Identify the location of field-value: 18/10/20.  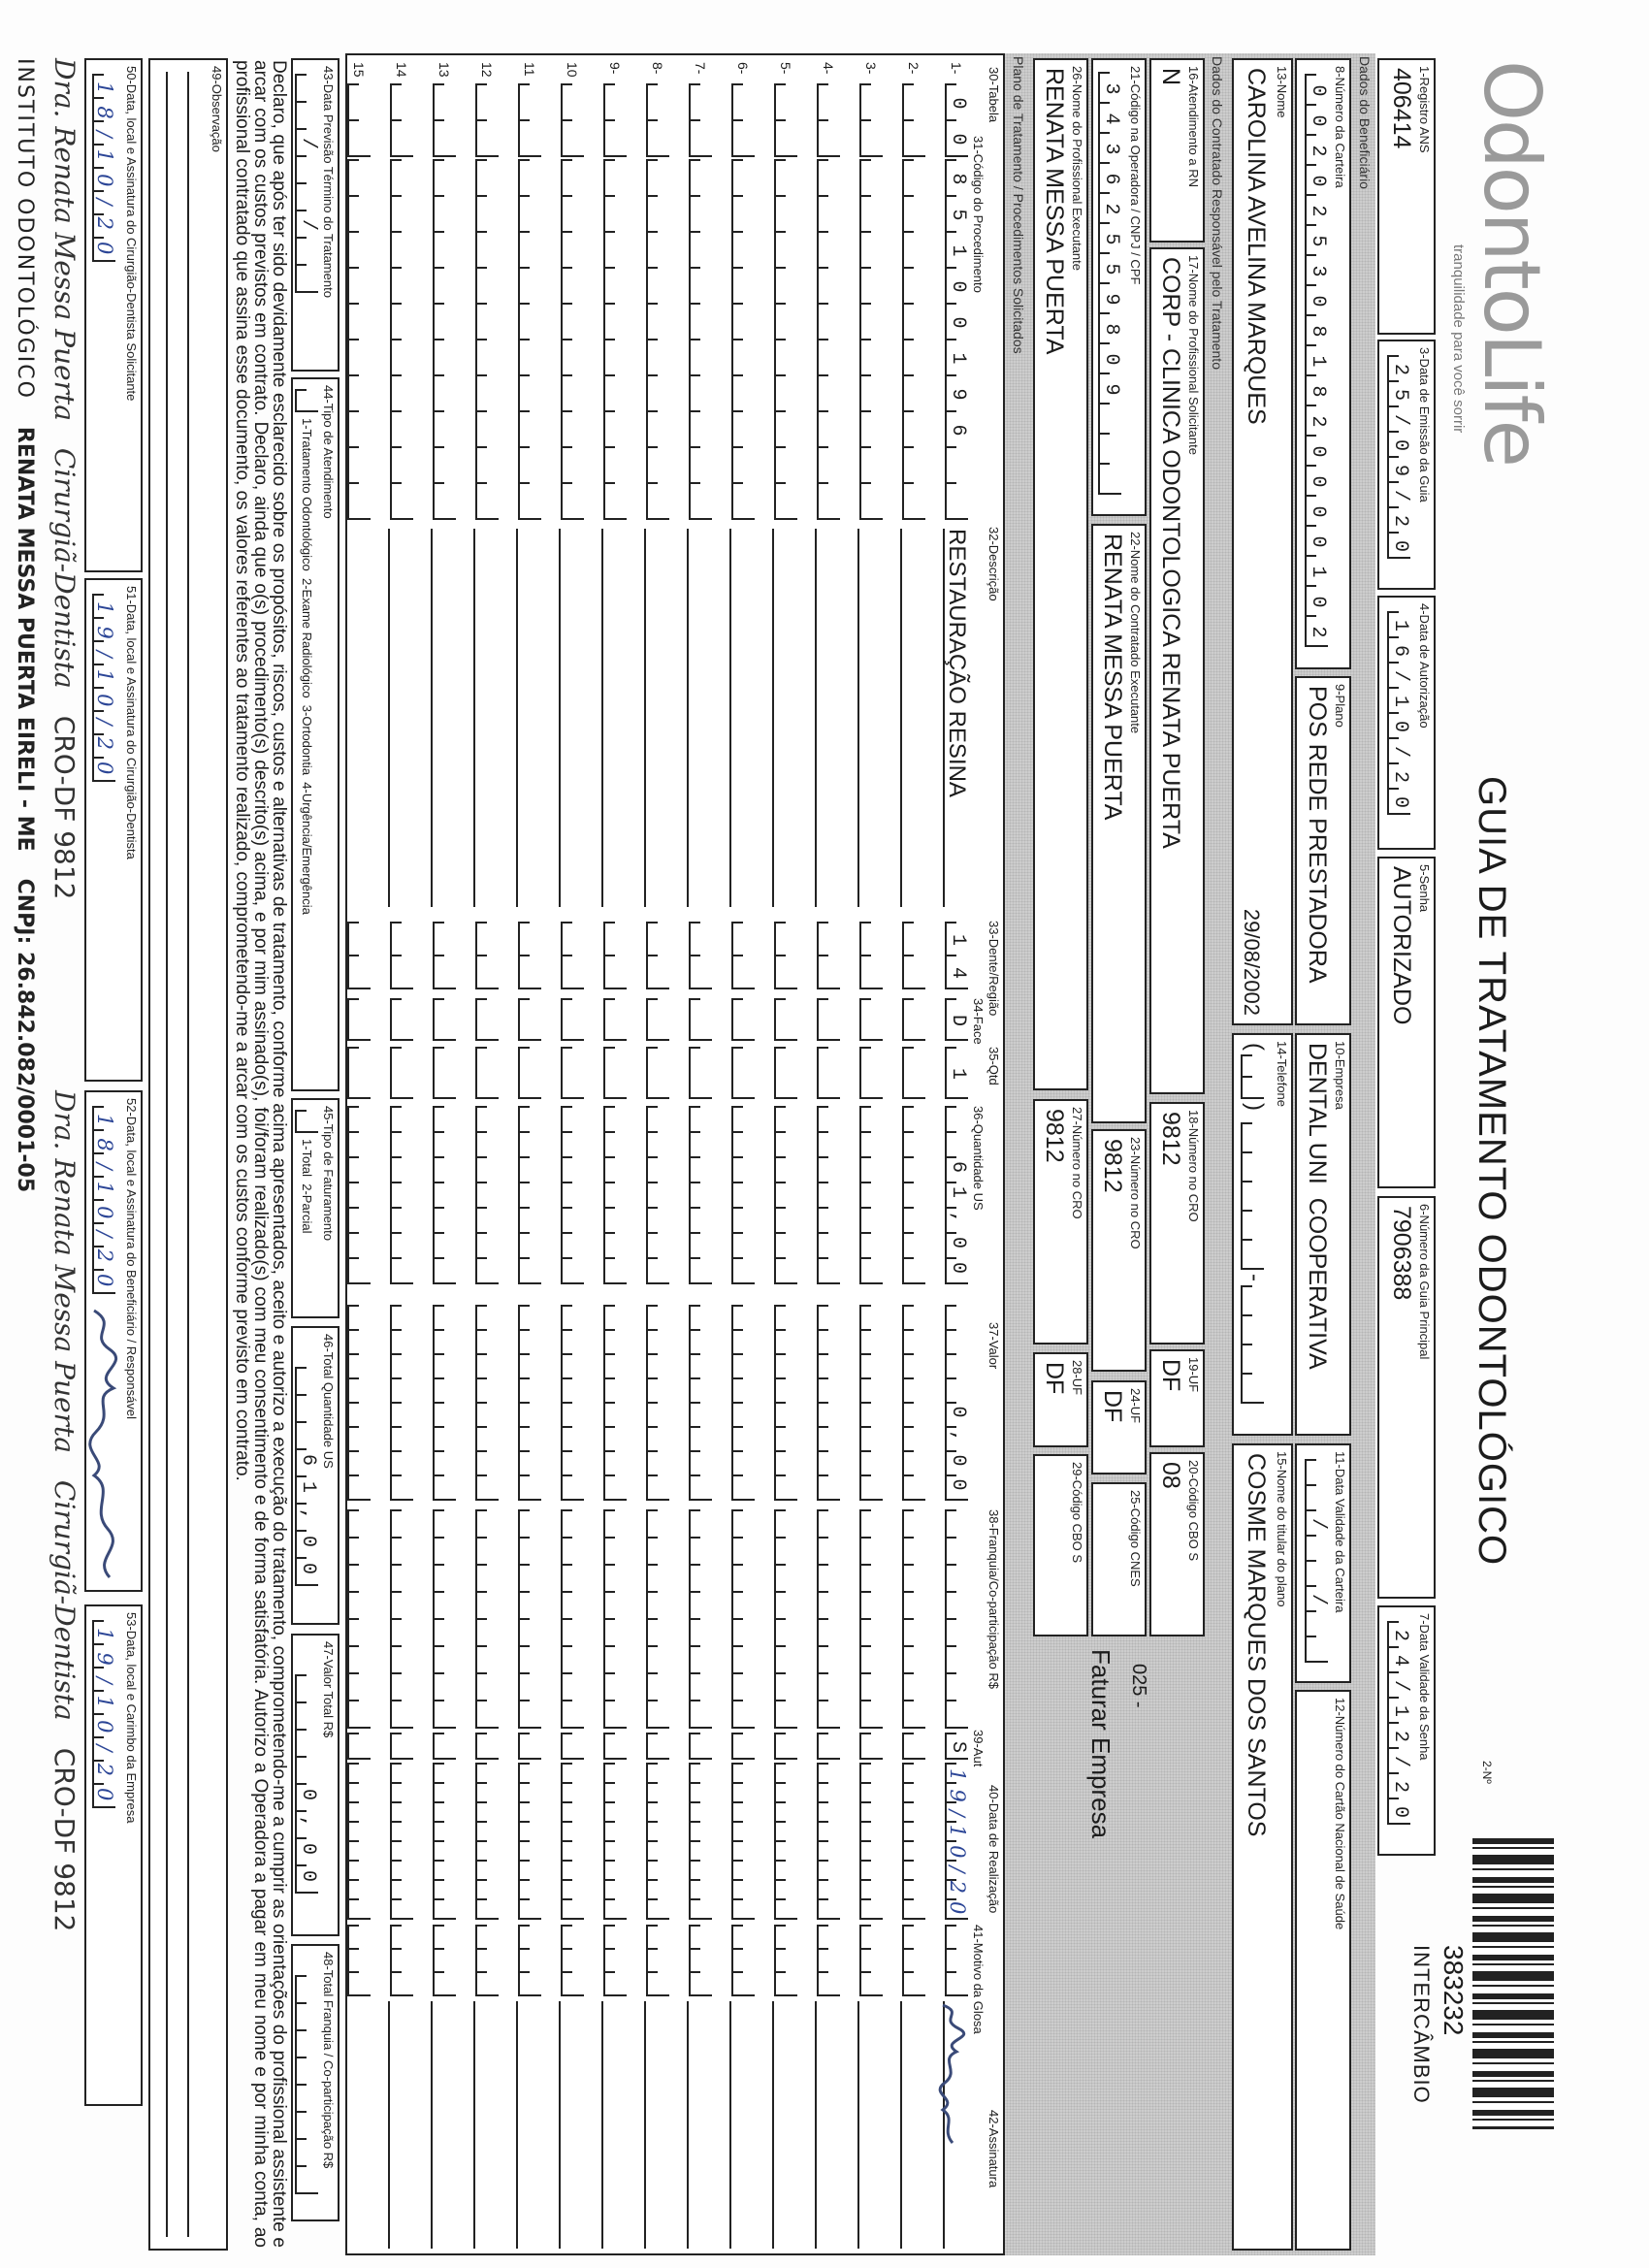
(104, 1202).